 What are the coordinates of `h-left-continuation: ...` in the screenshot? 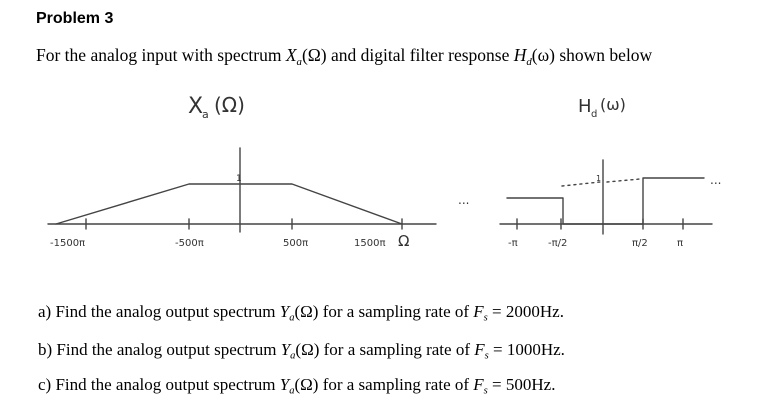 It's located at (463, 200).